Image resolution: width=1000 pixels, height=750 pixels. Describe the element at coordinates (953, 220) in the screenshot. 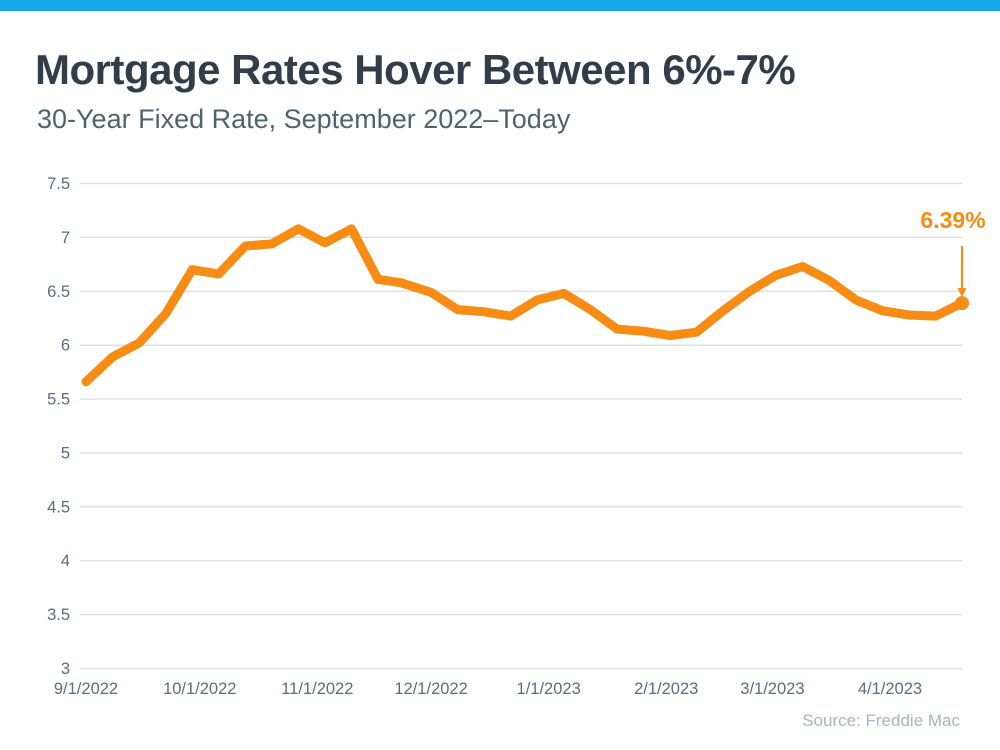

I see `rate-annotation: 6.39%` at that location.